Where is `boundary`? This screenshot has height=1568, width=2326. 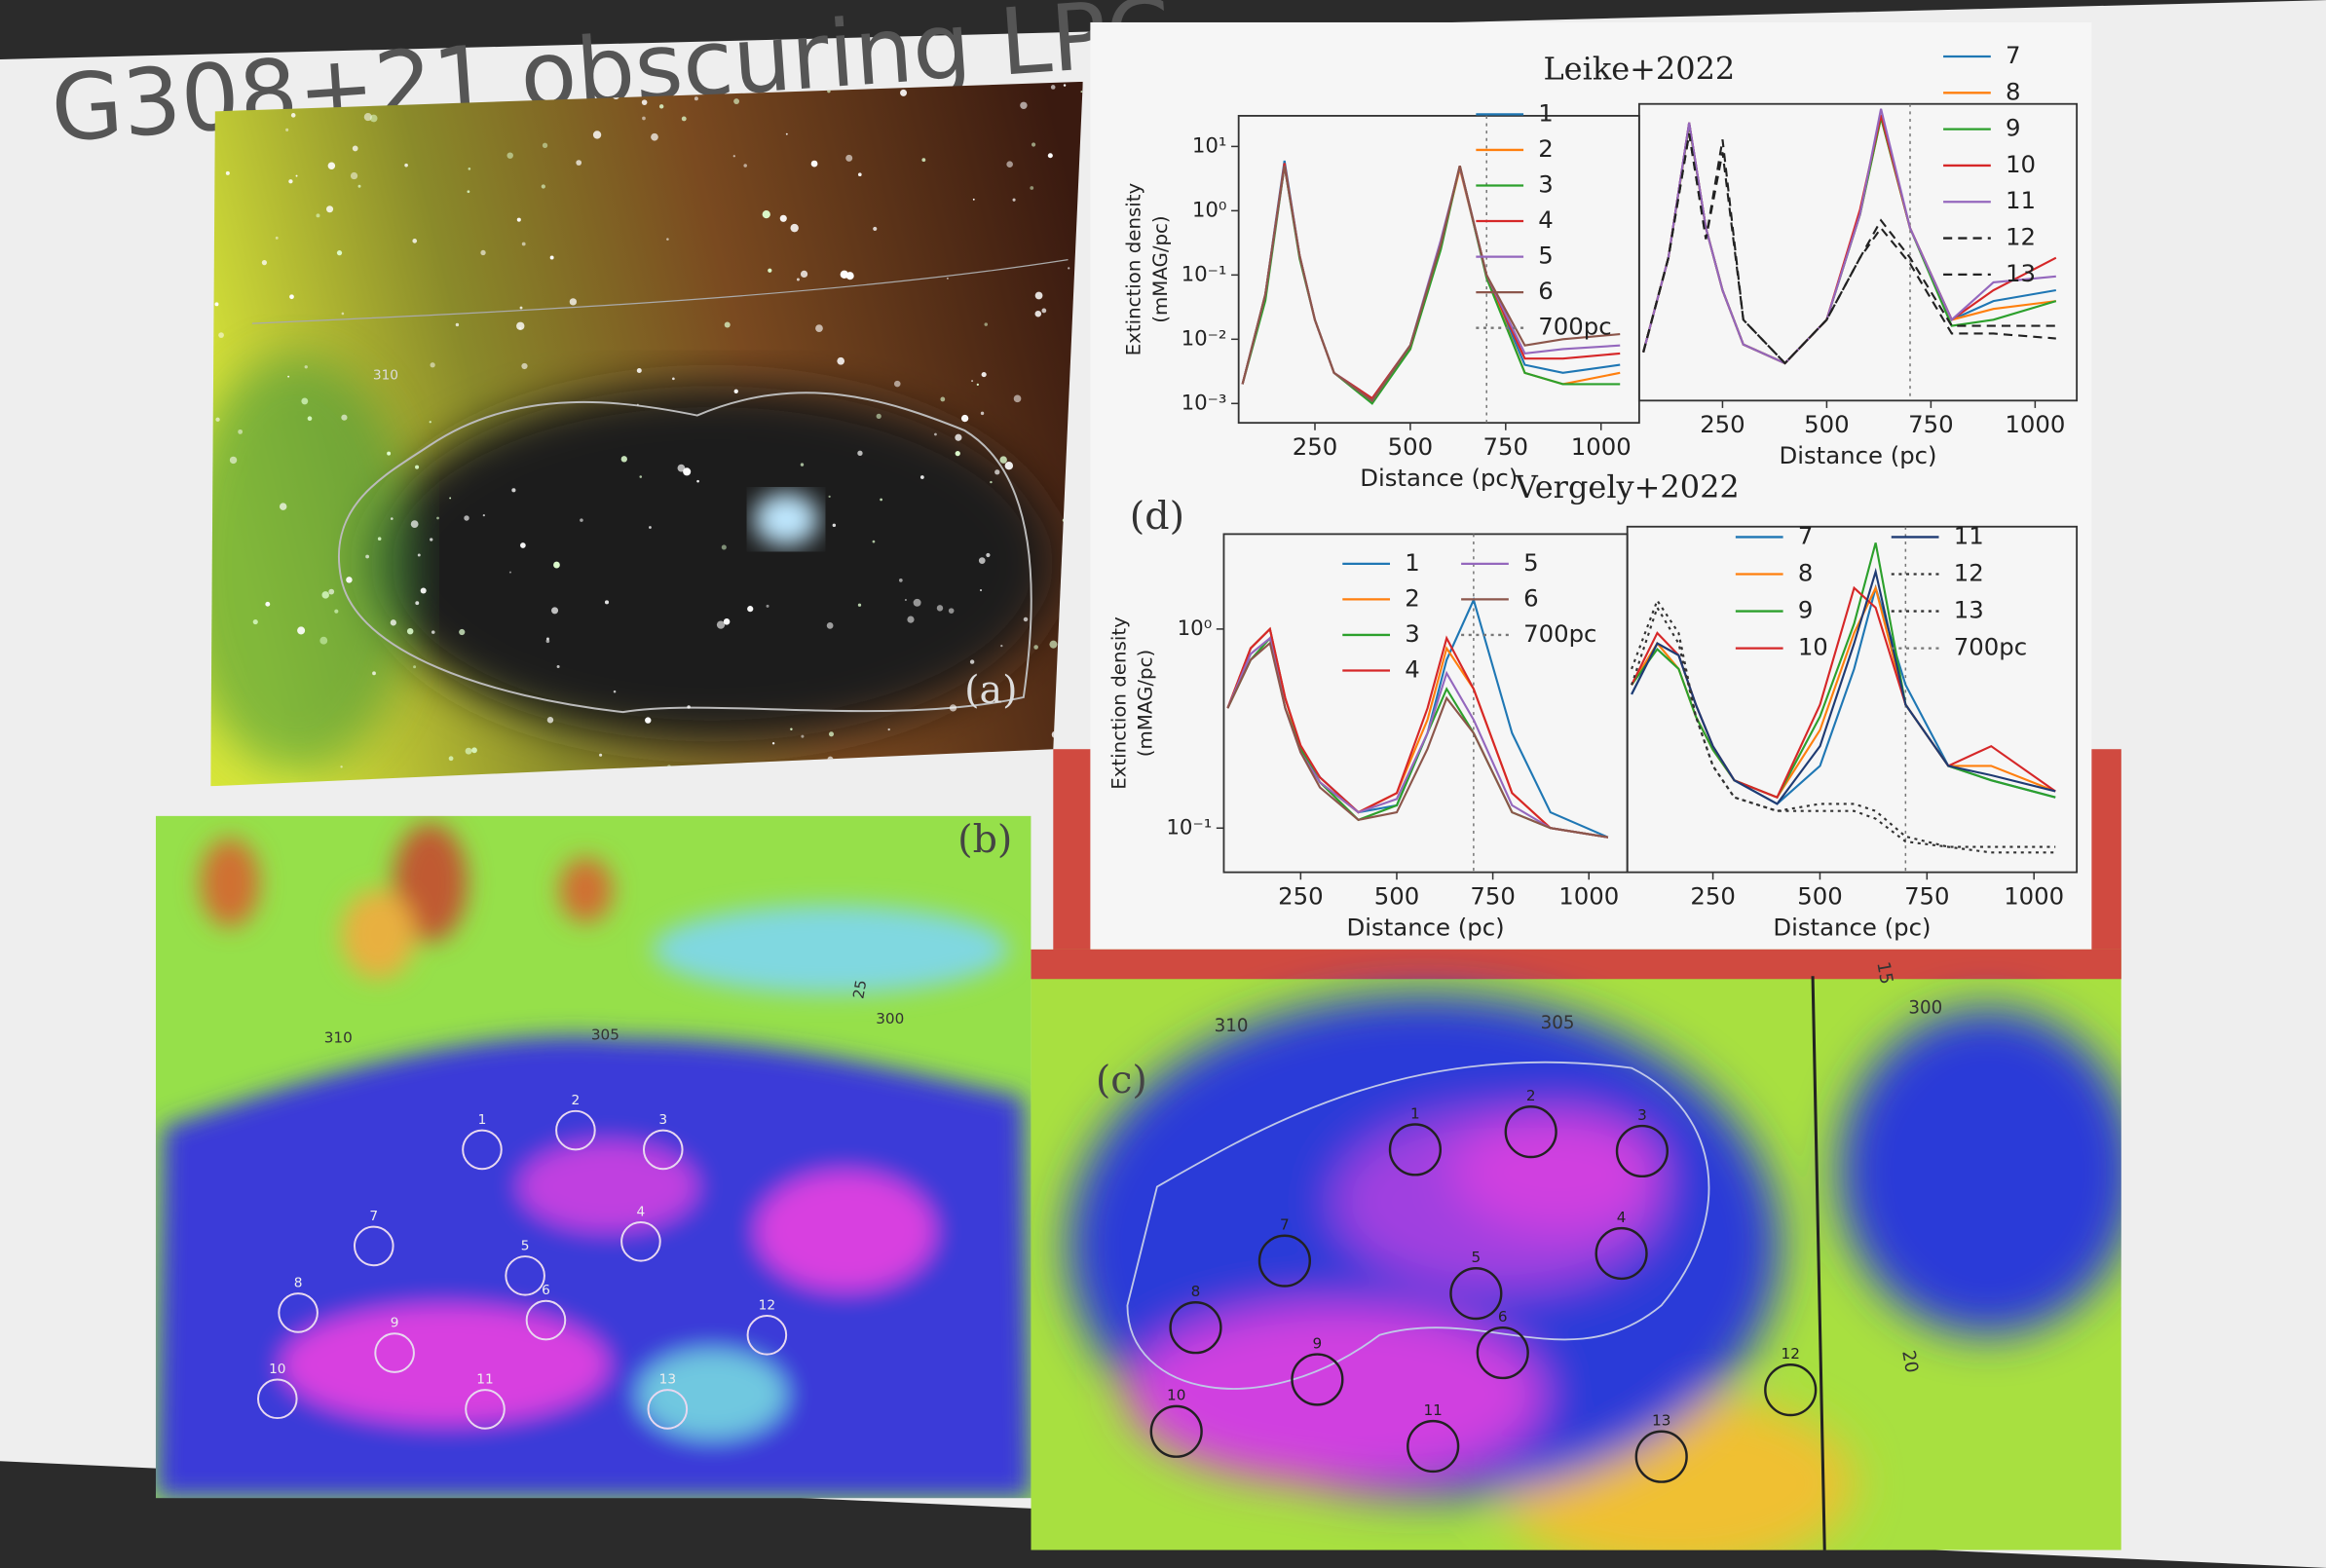
boundary is located at coordinates (1818, 1263).